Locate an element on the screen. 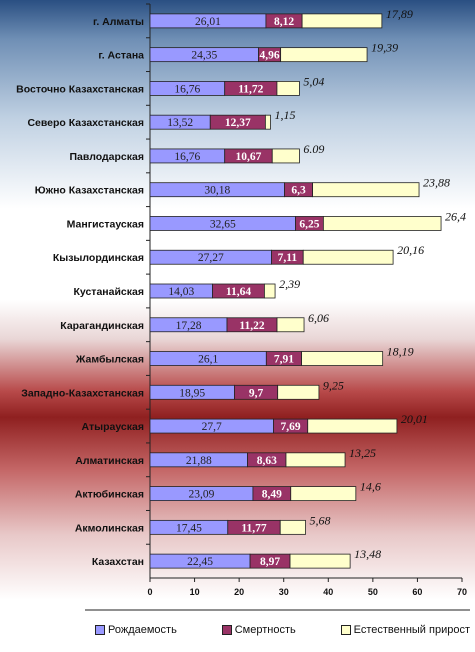 This screenshot has width=475, height=652. label-birth: 30,18 is located at coordinates (217, 191).